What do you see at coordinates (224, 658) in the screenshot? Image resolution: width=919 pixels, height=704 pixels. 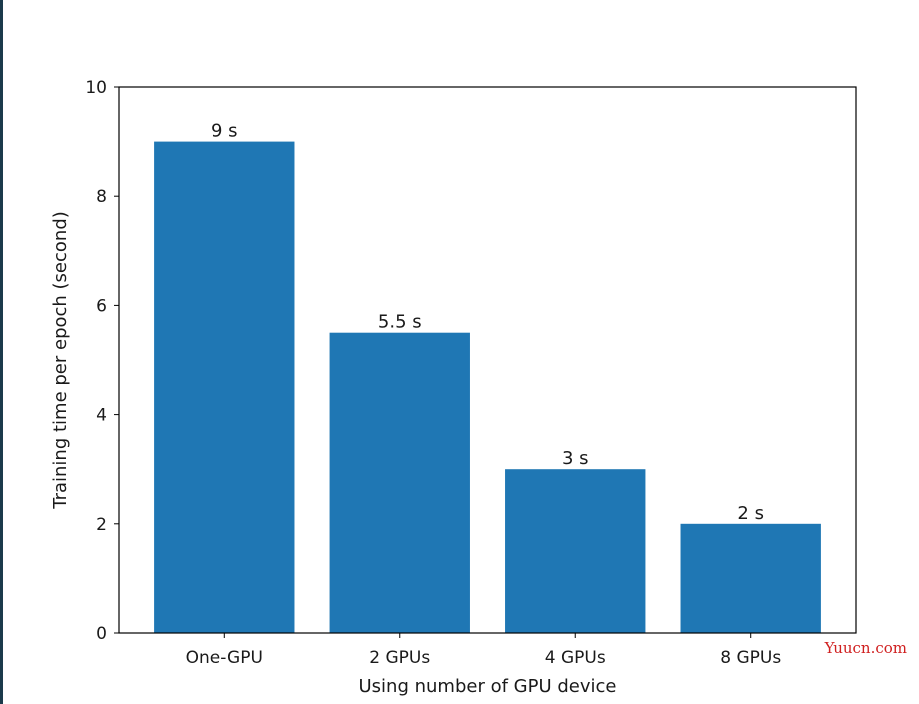 I see `x-tick-label: One-GPU` at bounding box center [224, 658].